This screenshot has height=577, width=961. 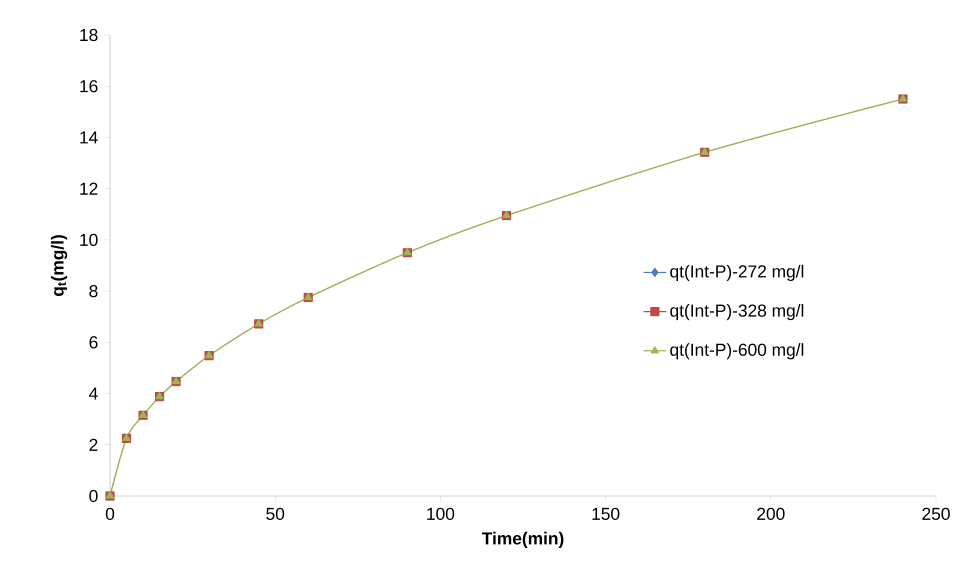 I want to click on y-tick-label: 18, so click(x=89, y=35).